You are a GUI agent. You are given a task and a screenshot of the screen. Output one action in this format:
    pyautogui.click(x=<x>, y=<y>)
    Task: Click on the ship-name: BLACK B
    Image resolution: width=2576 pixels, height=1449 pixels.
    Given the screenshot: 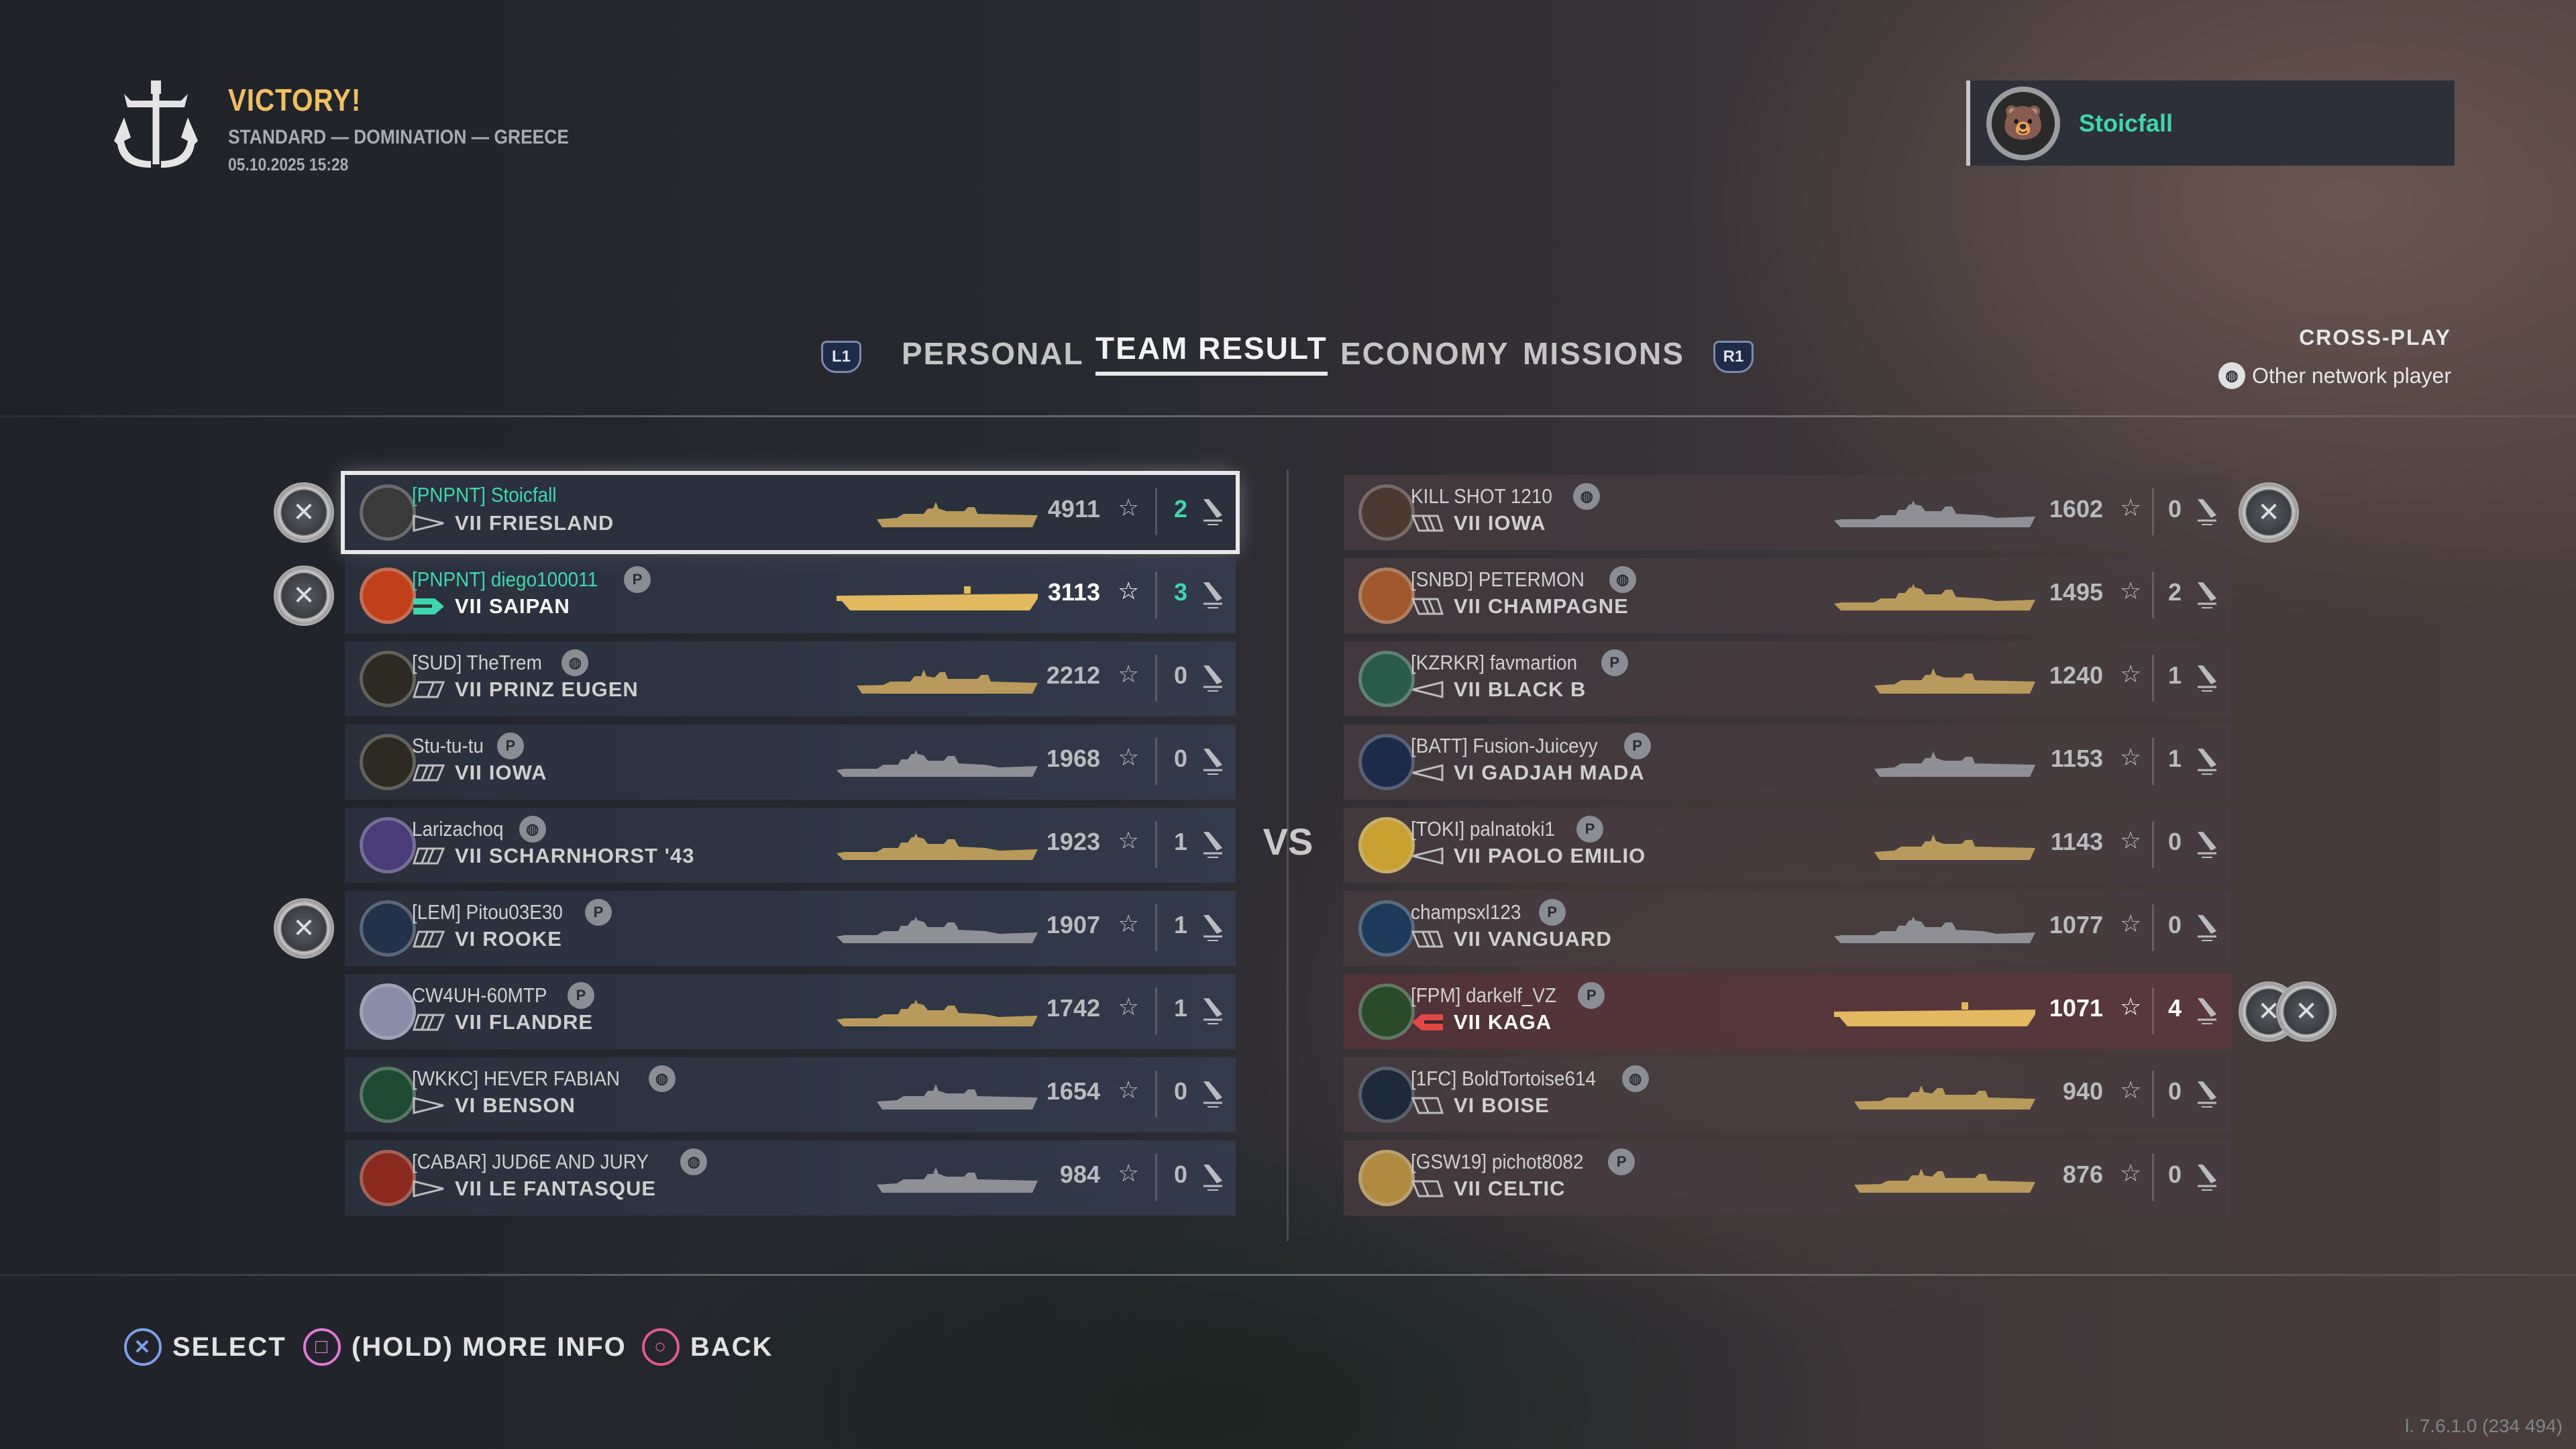 What is the action you would take?
    pyautogui.click(x=1537, y=689)
    